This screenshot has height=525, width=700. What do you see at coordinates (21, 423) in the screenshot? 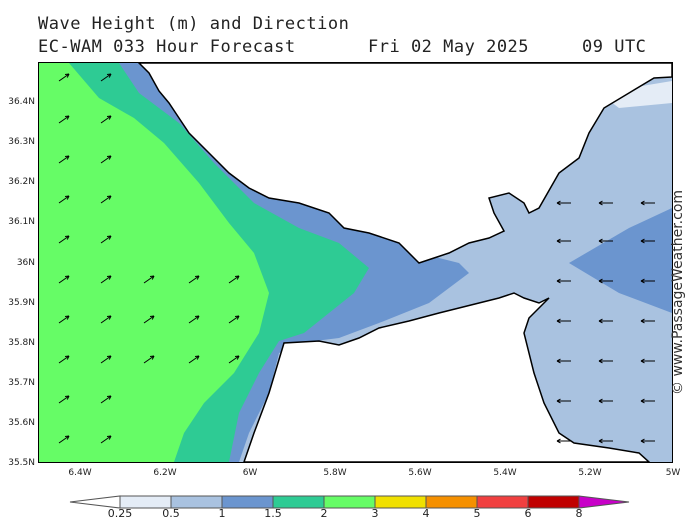
I see `lat-label: 35.6N` at bounding box center [21, 423].